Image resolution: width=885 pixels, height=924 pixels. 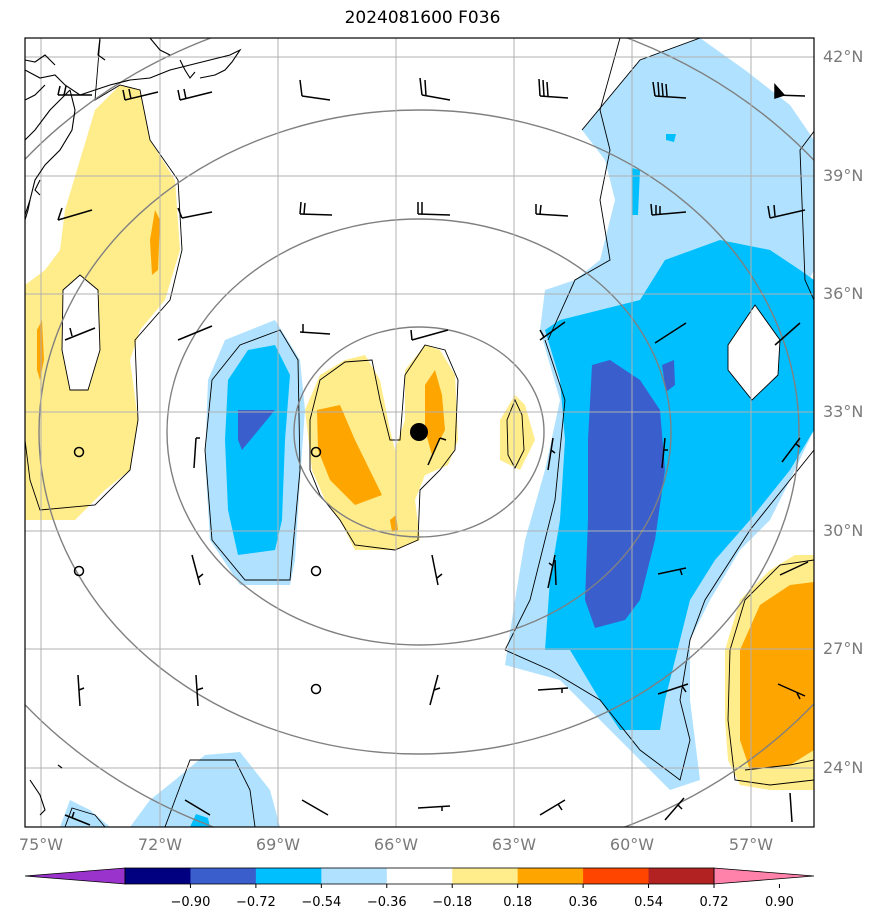 What do you see at coordinates (843, 293) in the screenshot?
I see `lat-label: 36°N` at bounding box center [843, 293].